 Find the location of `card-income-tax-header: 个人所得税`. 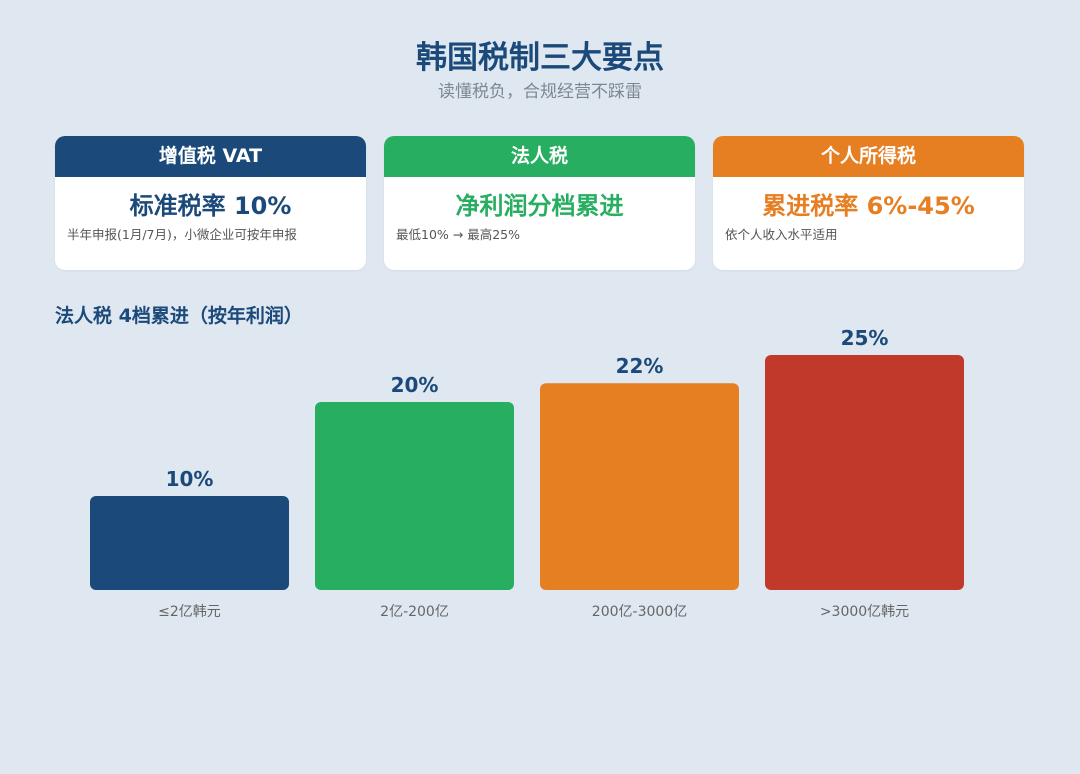

card-income-tax-header: 个人所得税 is located at coordinates (868, 156).